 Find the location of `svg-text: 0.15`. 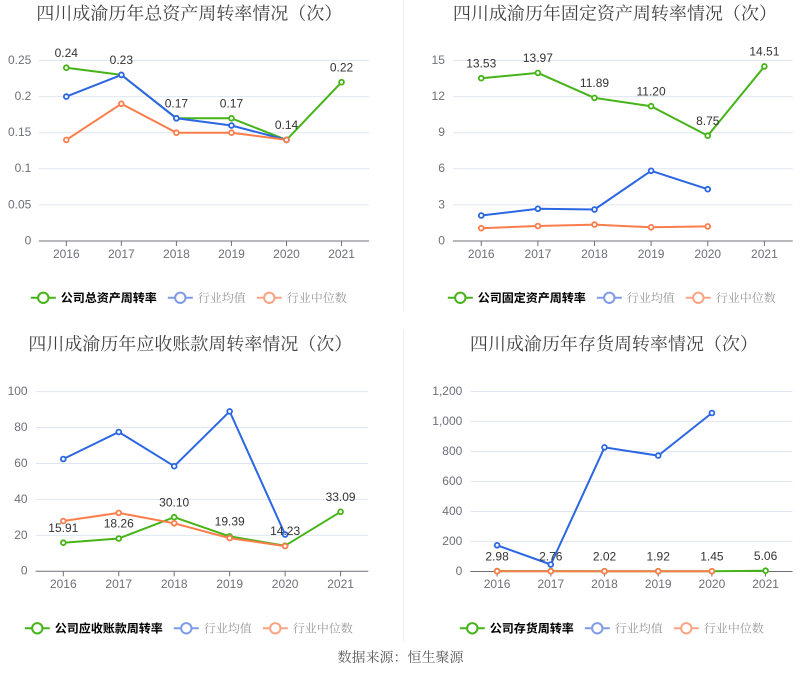

svg-text: 0.15 is located at coordinates (20, 132).